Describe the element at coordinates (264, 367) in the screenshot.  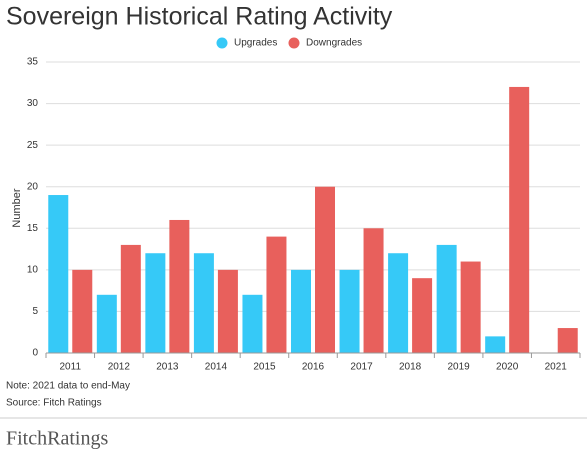
I see `x-tick-label: 2015` at that location.